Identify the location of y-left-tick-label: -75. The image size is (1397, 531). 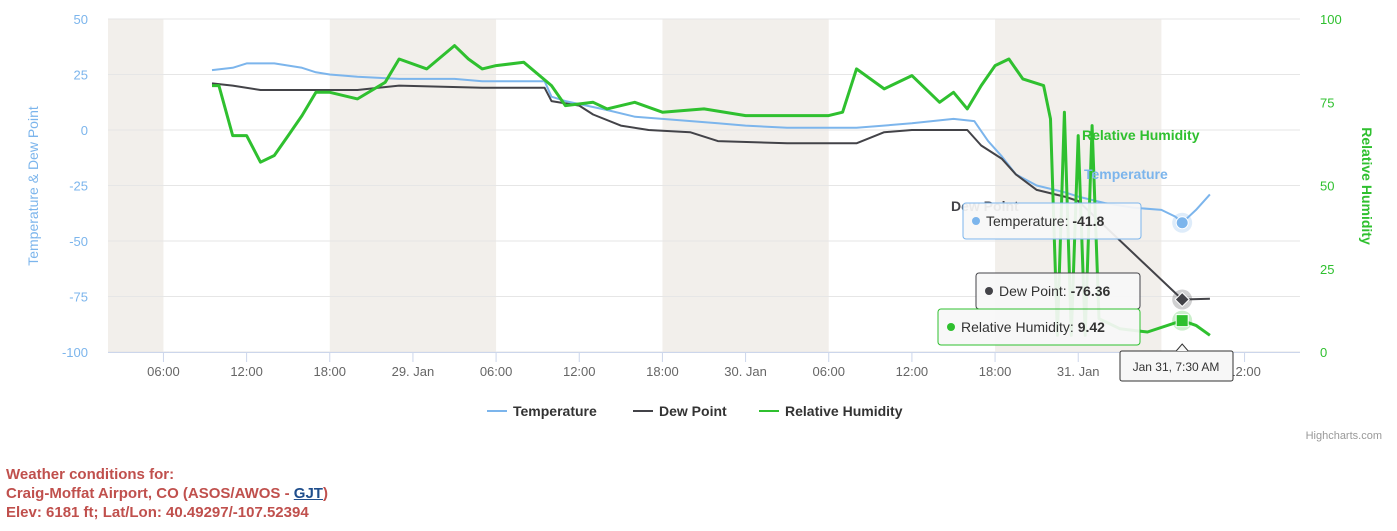
(78, 297).